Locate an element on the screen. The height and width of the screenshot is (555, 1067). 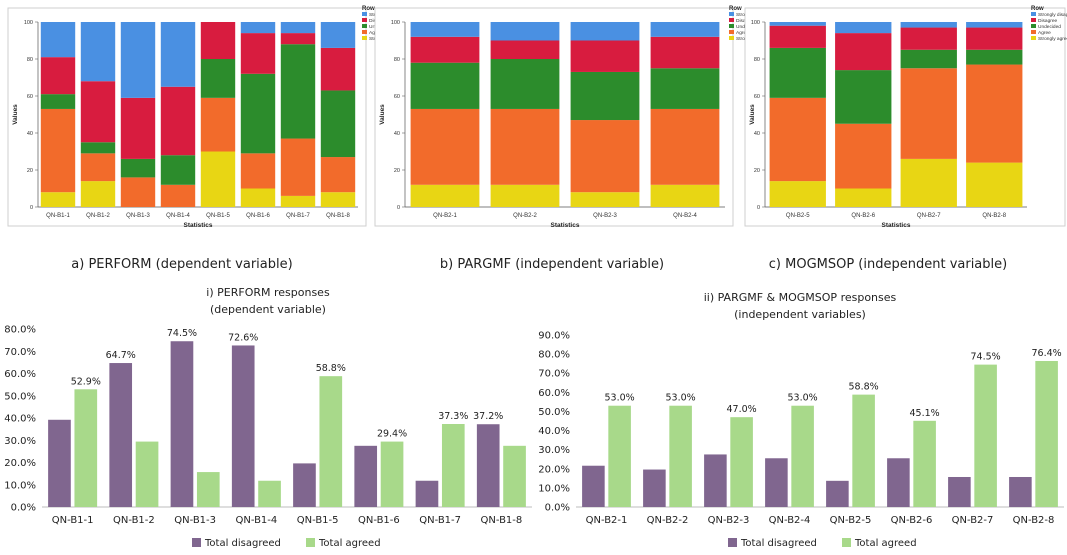
chart-title-line: (independent variables) is located at coordinates (800, 314).